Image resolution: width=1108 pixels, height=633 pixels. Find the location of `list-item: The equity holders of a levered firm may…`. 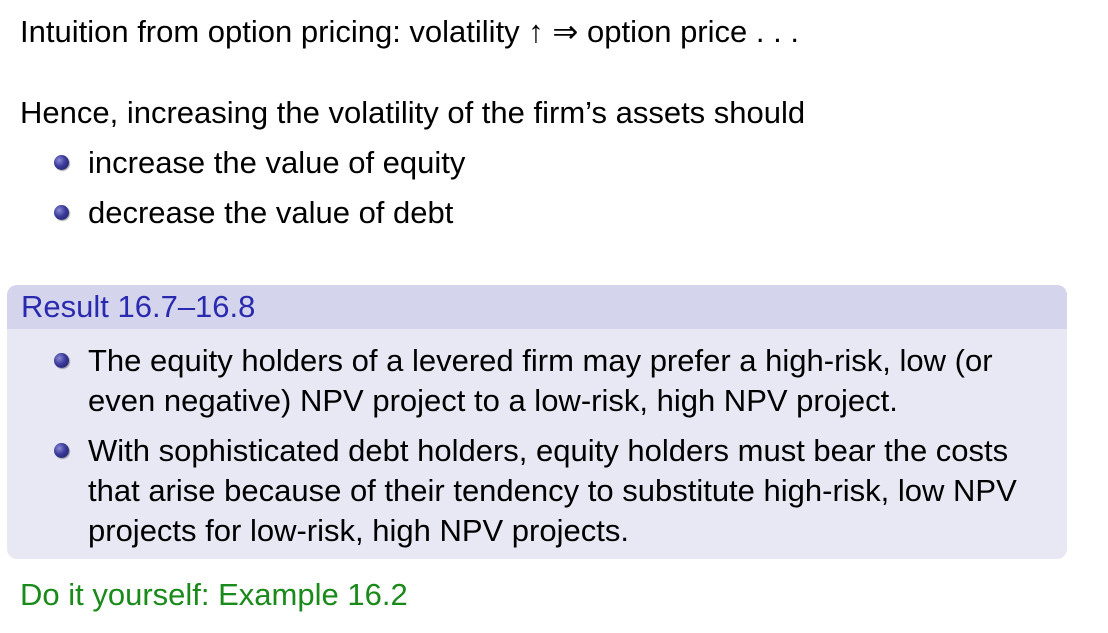

list-item: The equity holders of a levered firm may… is located at coordinates (554, 381).